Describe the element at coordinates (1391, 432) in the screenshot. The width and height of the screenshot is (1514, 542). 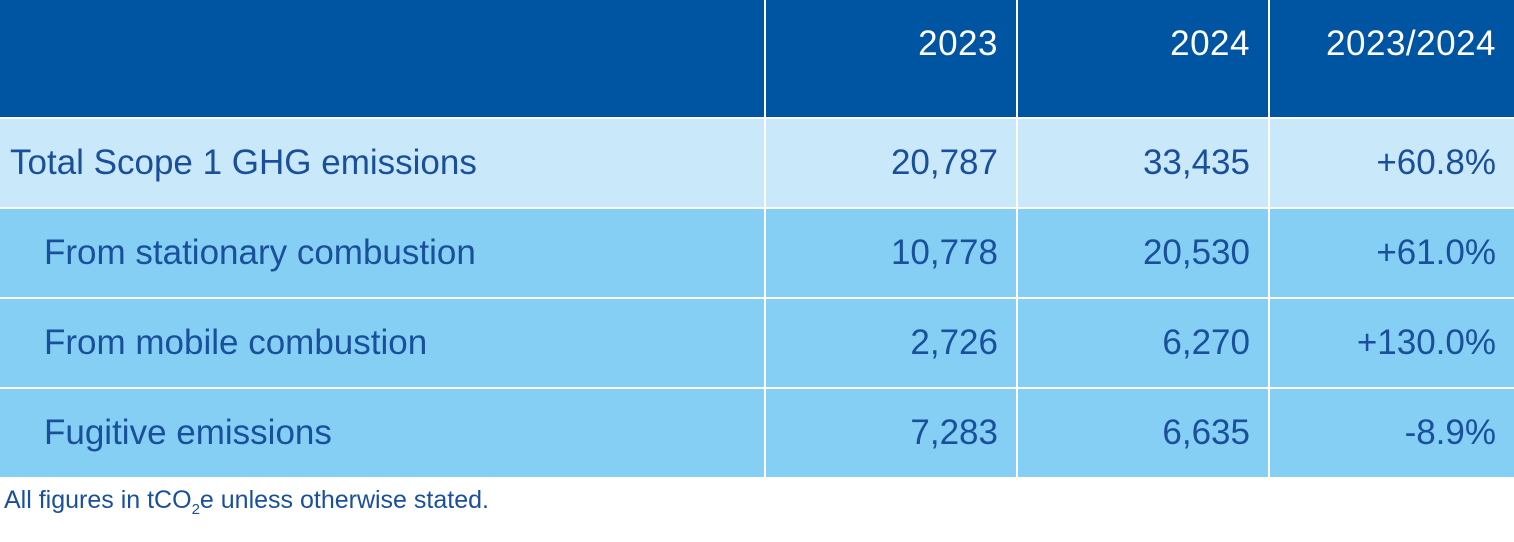
I see `value-change: -8.9%` at that location.